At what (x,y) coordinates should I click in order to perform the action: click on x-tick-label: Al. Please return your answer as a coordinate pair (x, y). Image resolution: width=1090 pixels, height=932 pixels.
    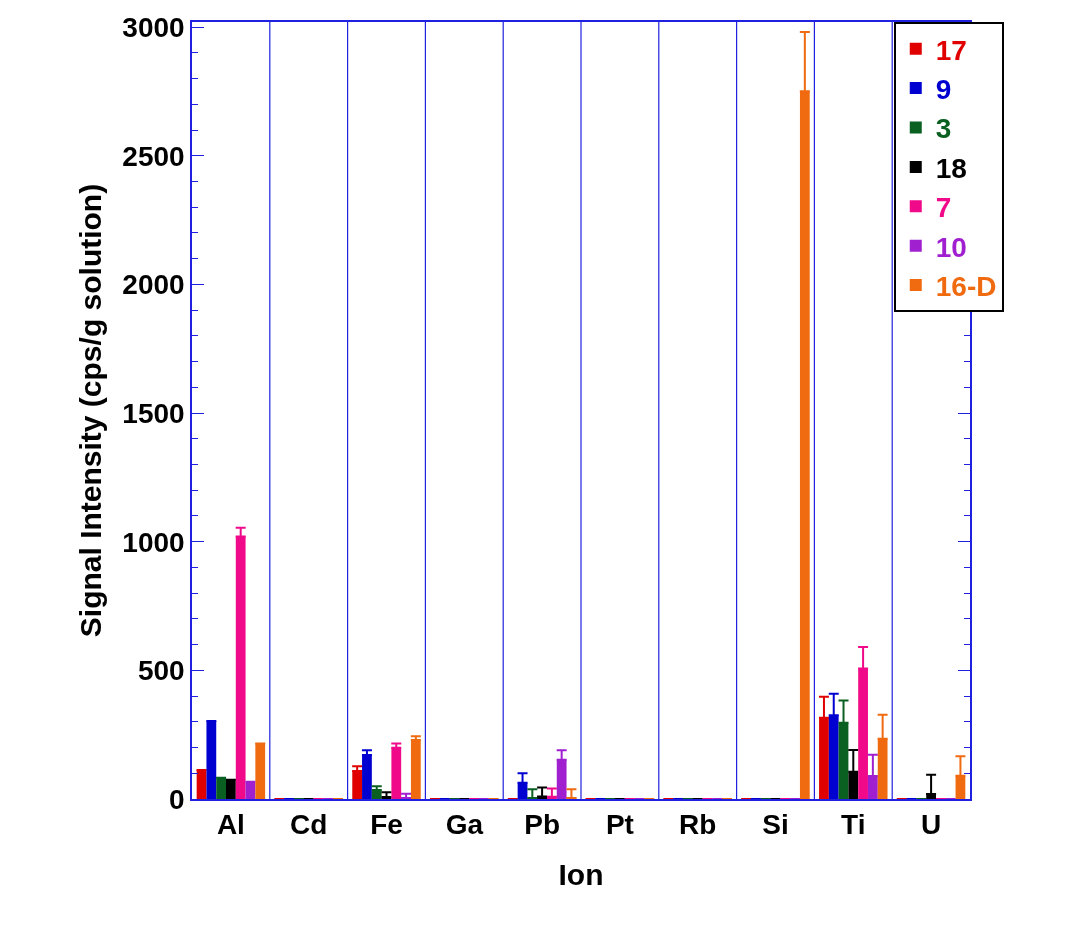
    Looking at the image, I should click on (230, 825).